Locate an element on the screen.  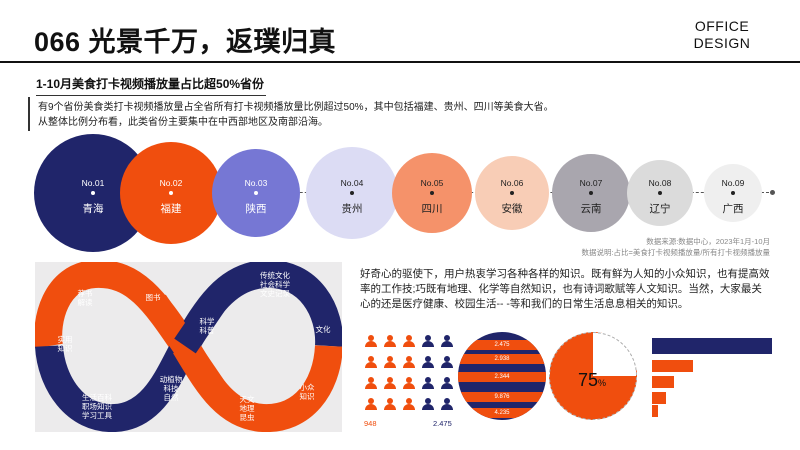
source-line-2: 数据说明:占比=美食打卡视频播放量/所有打卡视频播放量 is located at coordinates (675, 252).